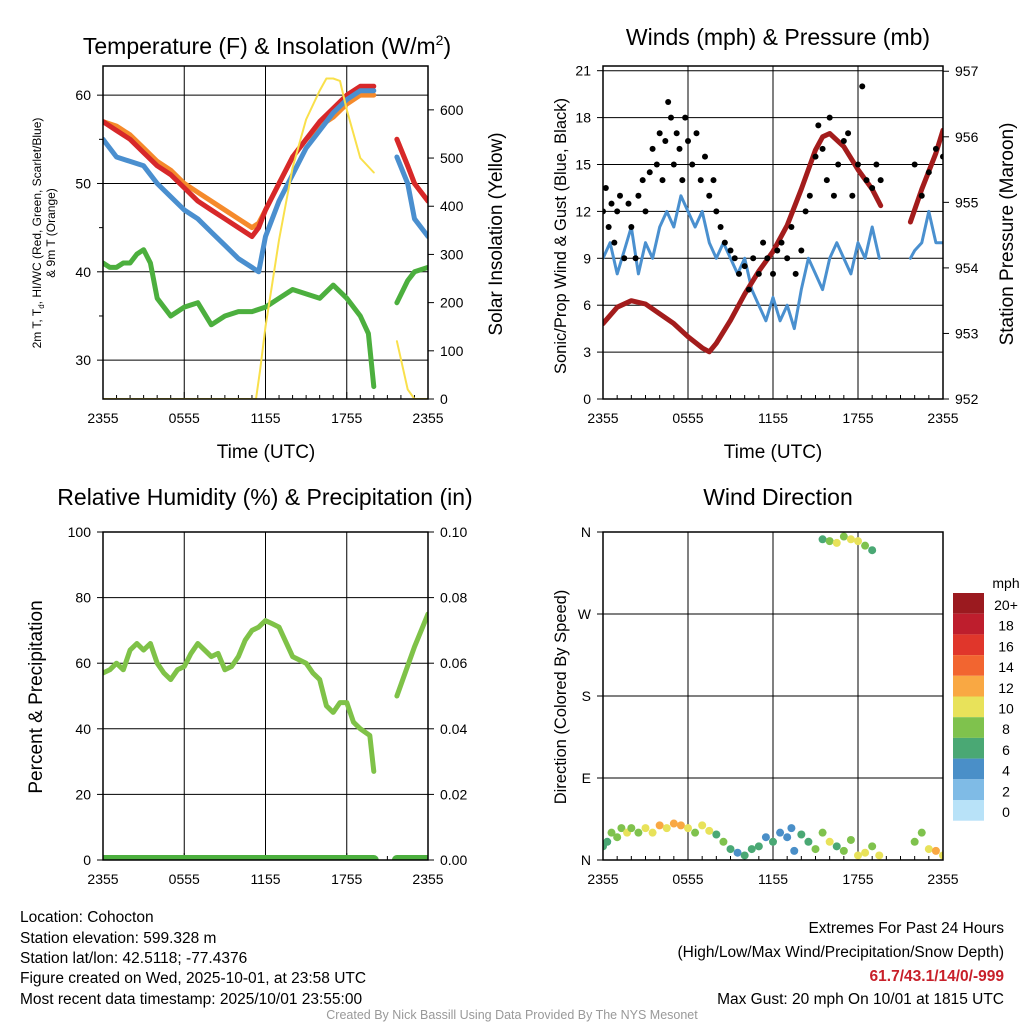 Image resolution: width=1024 pixels, height=1029 pixels. What do you see at coordinates (583, 71) in the screenshot?
I see `y-tick-label: 21` at bounding box center [583, 71].